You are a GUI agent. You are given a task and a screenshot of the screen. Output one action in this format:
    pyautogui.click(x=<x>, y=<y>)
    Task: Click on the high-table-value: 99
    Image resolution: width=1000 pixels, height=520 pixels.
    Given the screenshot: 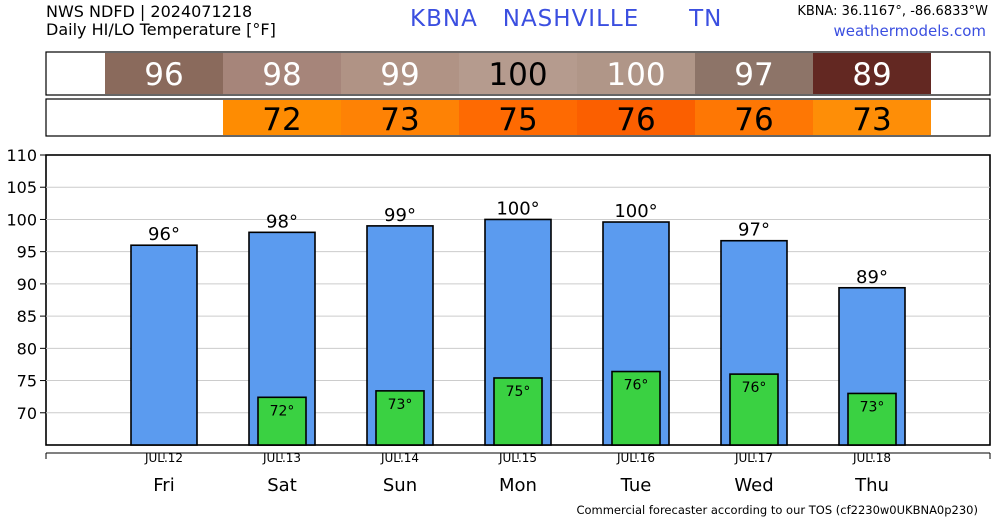 What is the action you would take?
    pyautogui.click(x=399, y=75)
    